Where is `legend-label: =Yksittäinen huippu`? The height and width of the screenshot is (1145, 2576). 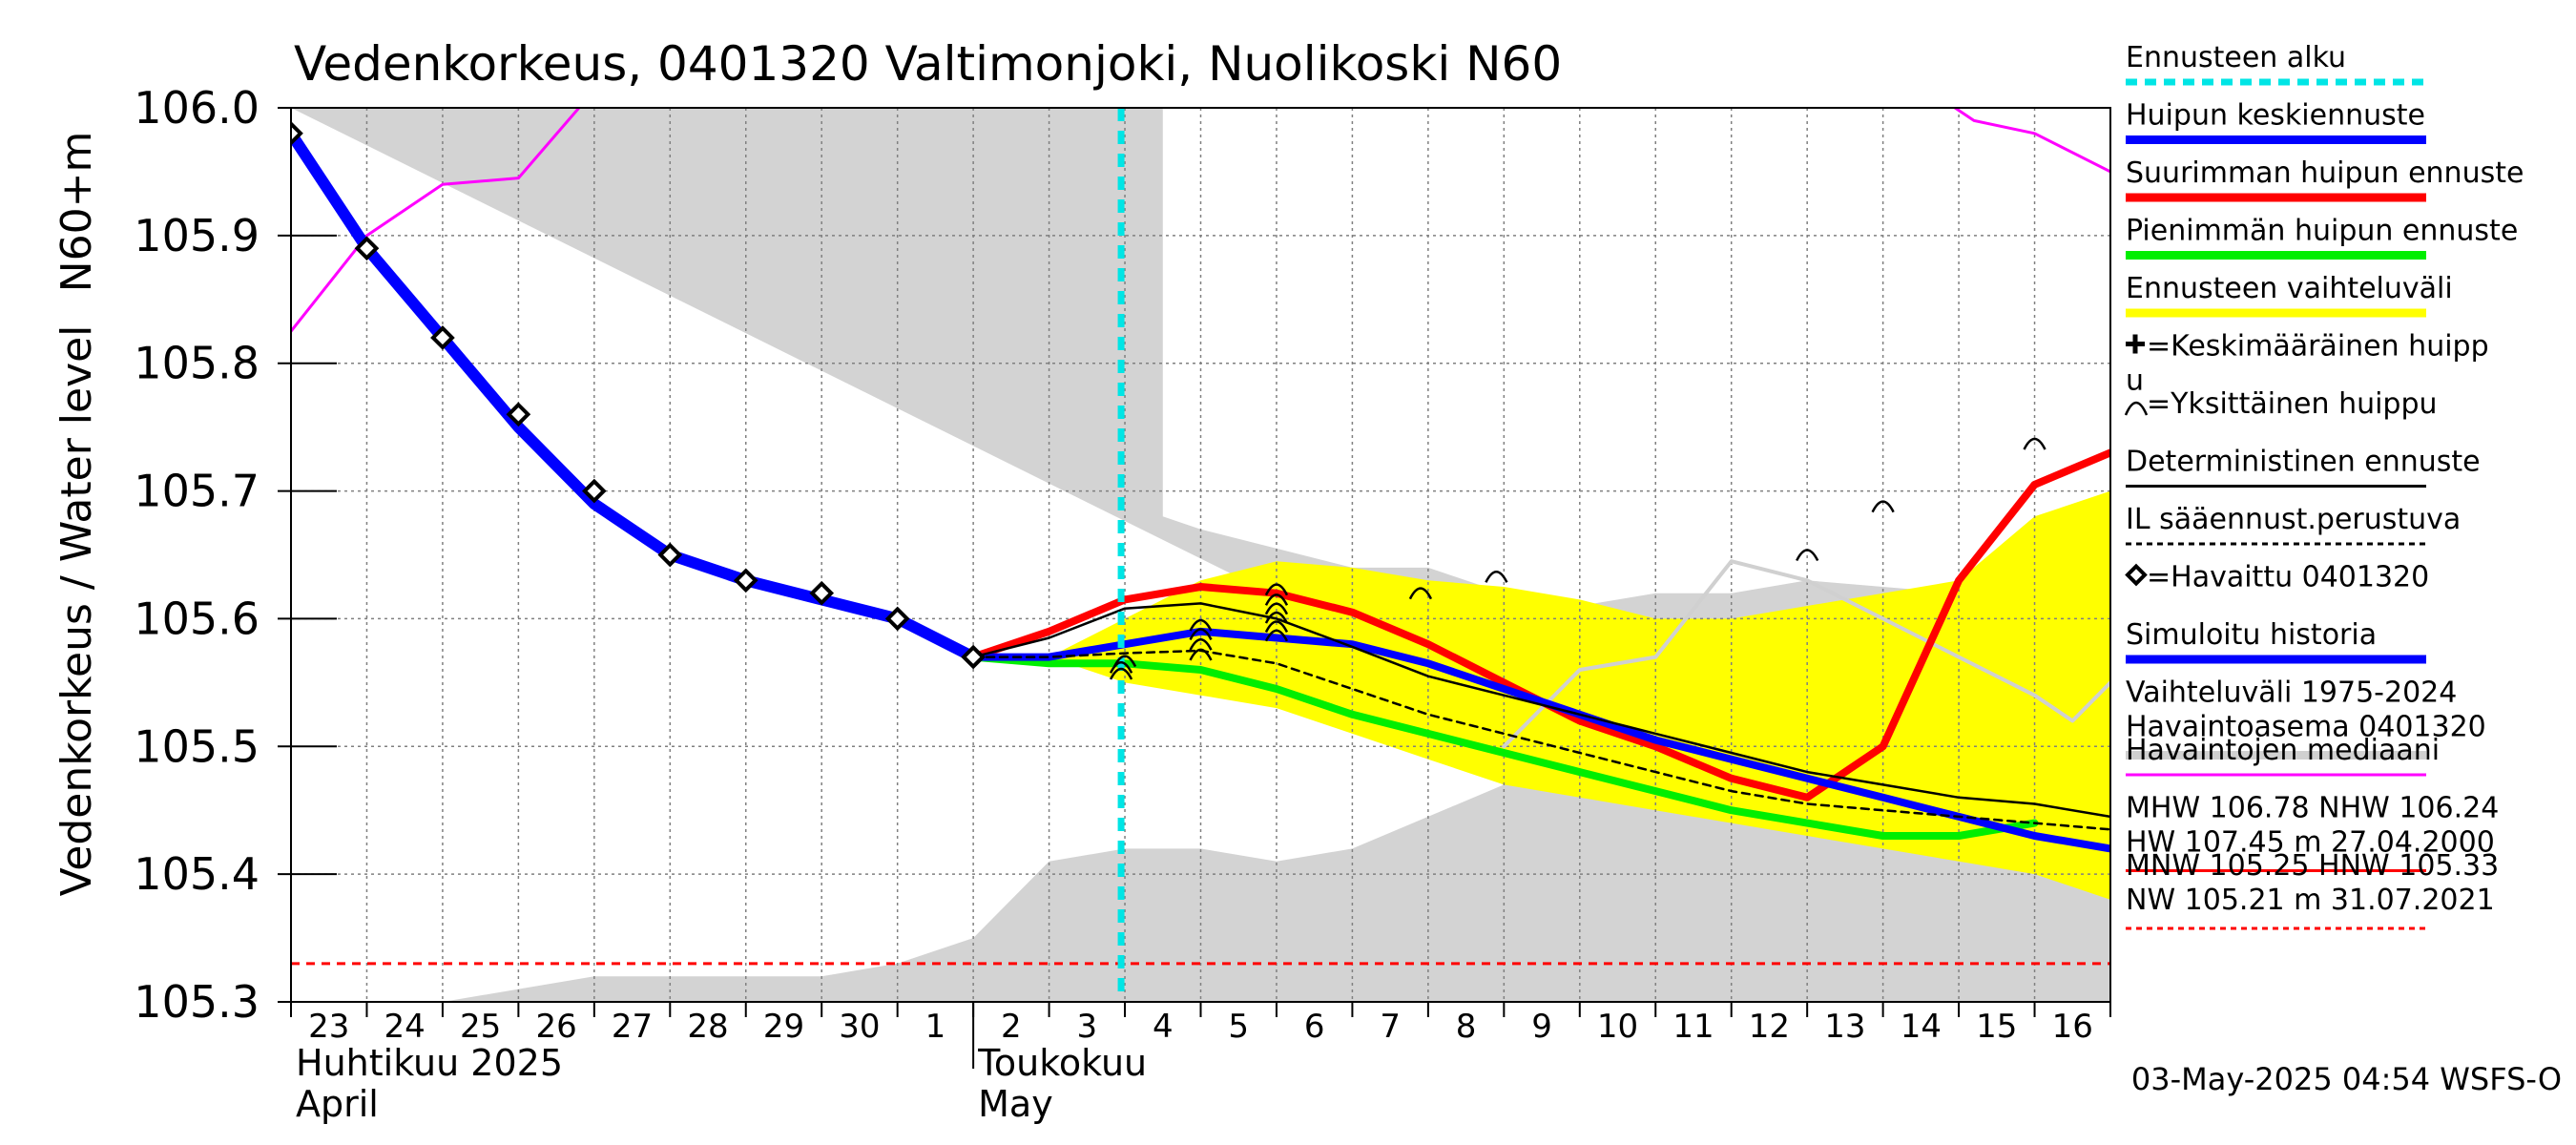 legend-label: =Yksittäinen huippu is located at coordinates (2292, 404).